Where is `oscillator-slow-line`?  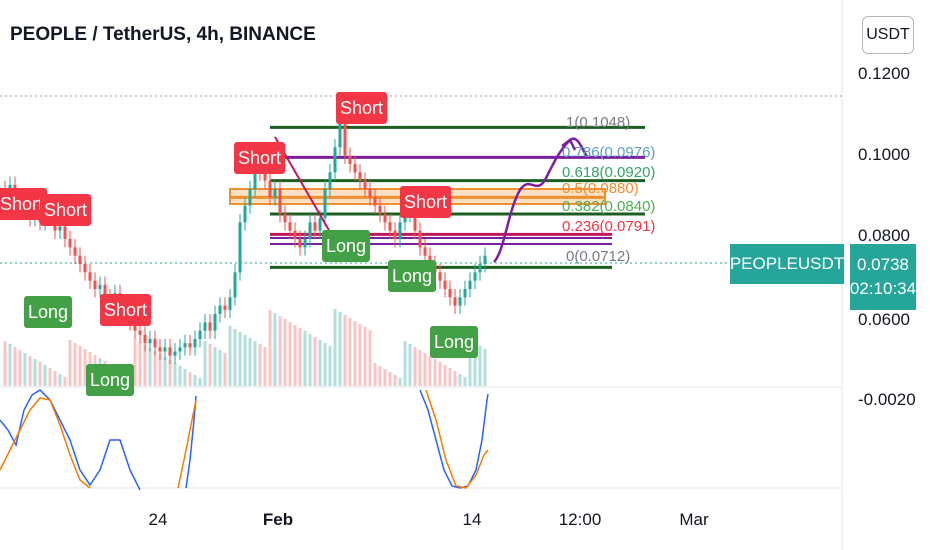
oscillator-slow-line is located at coordinates (45, 443).